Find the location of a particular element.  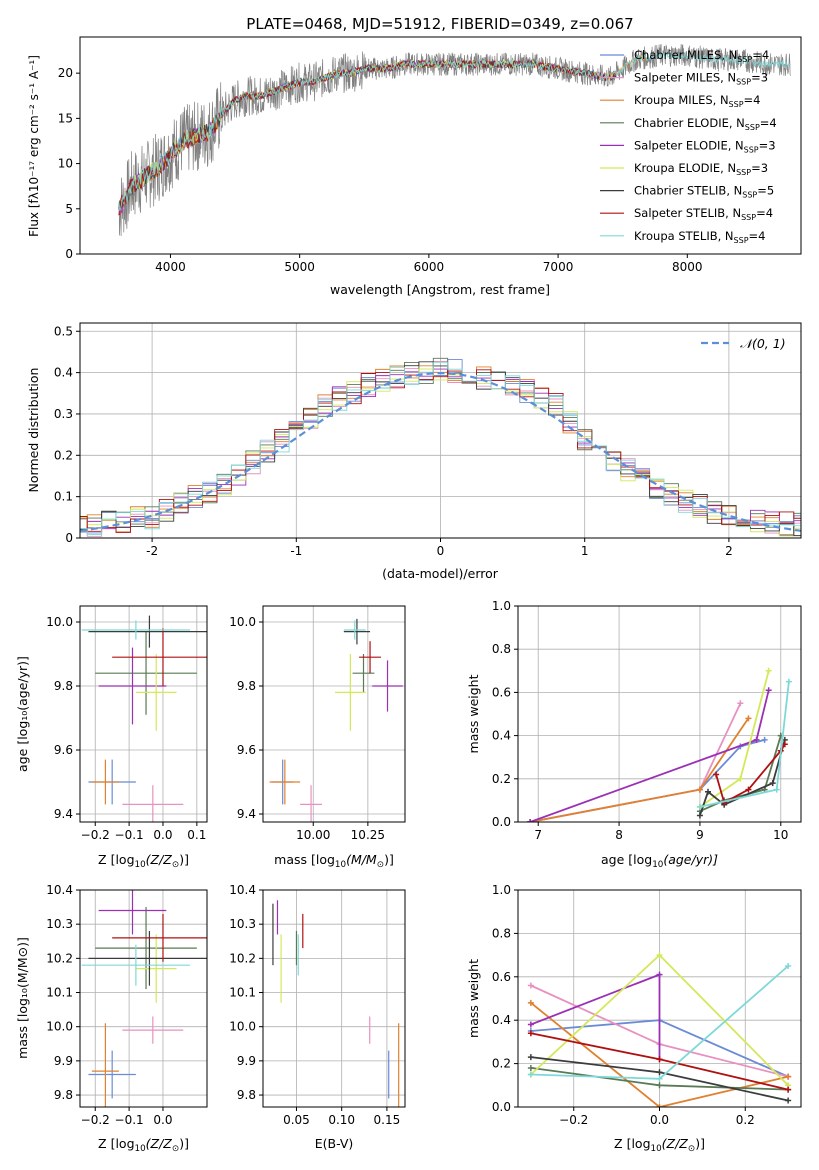

x-tick-label: 8000 is located at coordinates (687, 267).